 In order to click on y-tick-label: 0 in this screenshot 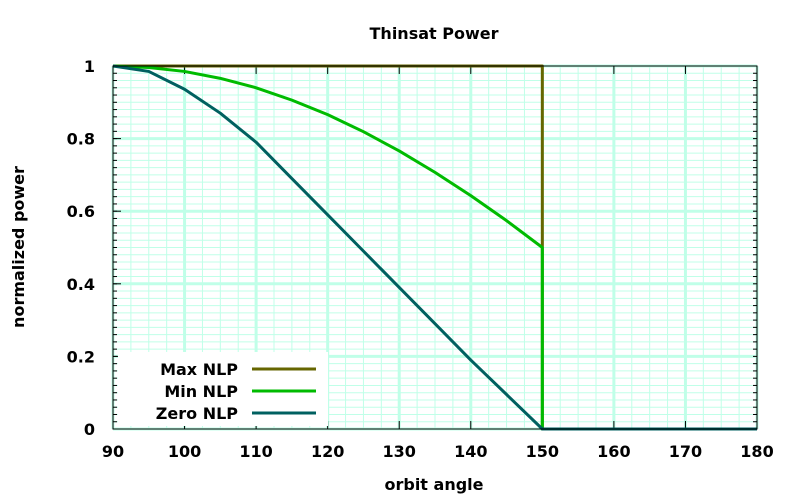, I will do `click(89, 429)`.